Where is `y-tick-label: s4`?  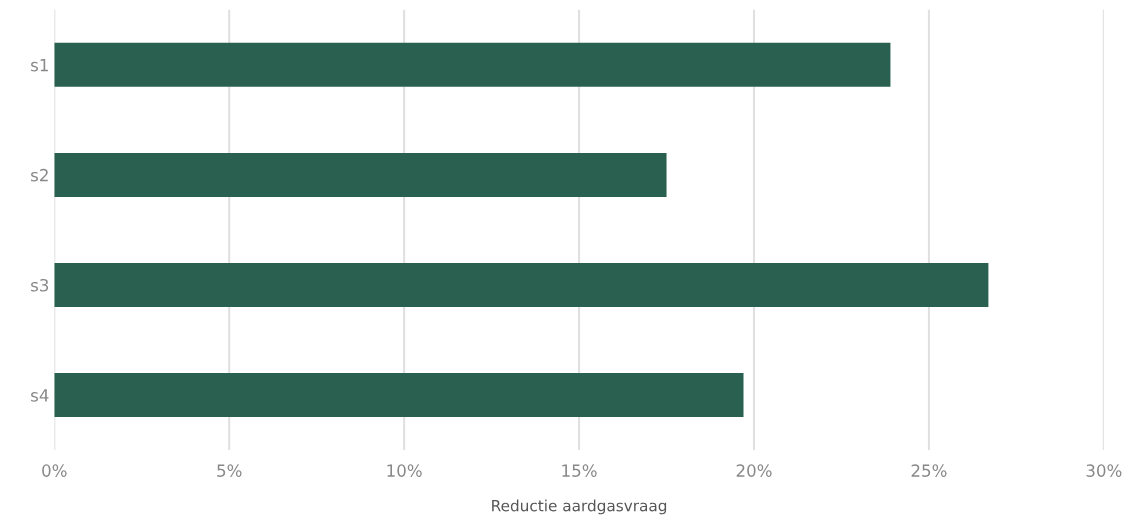 y-tick-label: s4 is located at coordinates (40, 395).